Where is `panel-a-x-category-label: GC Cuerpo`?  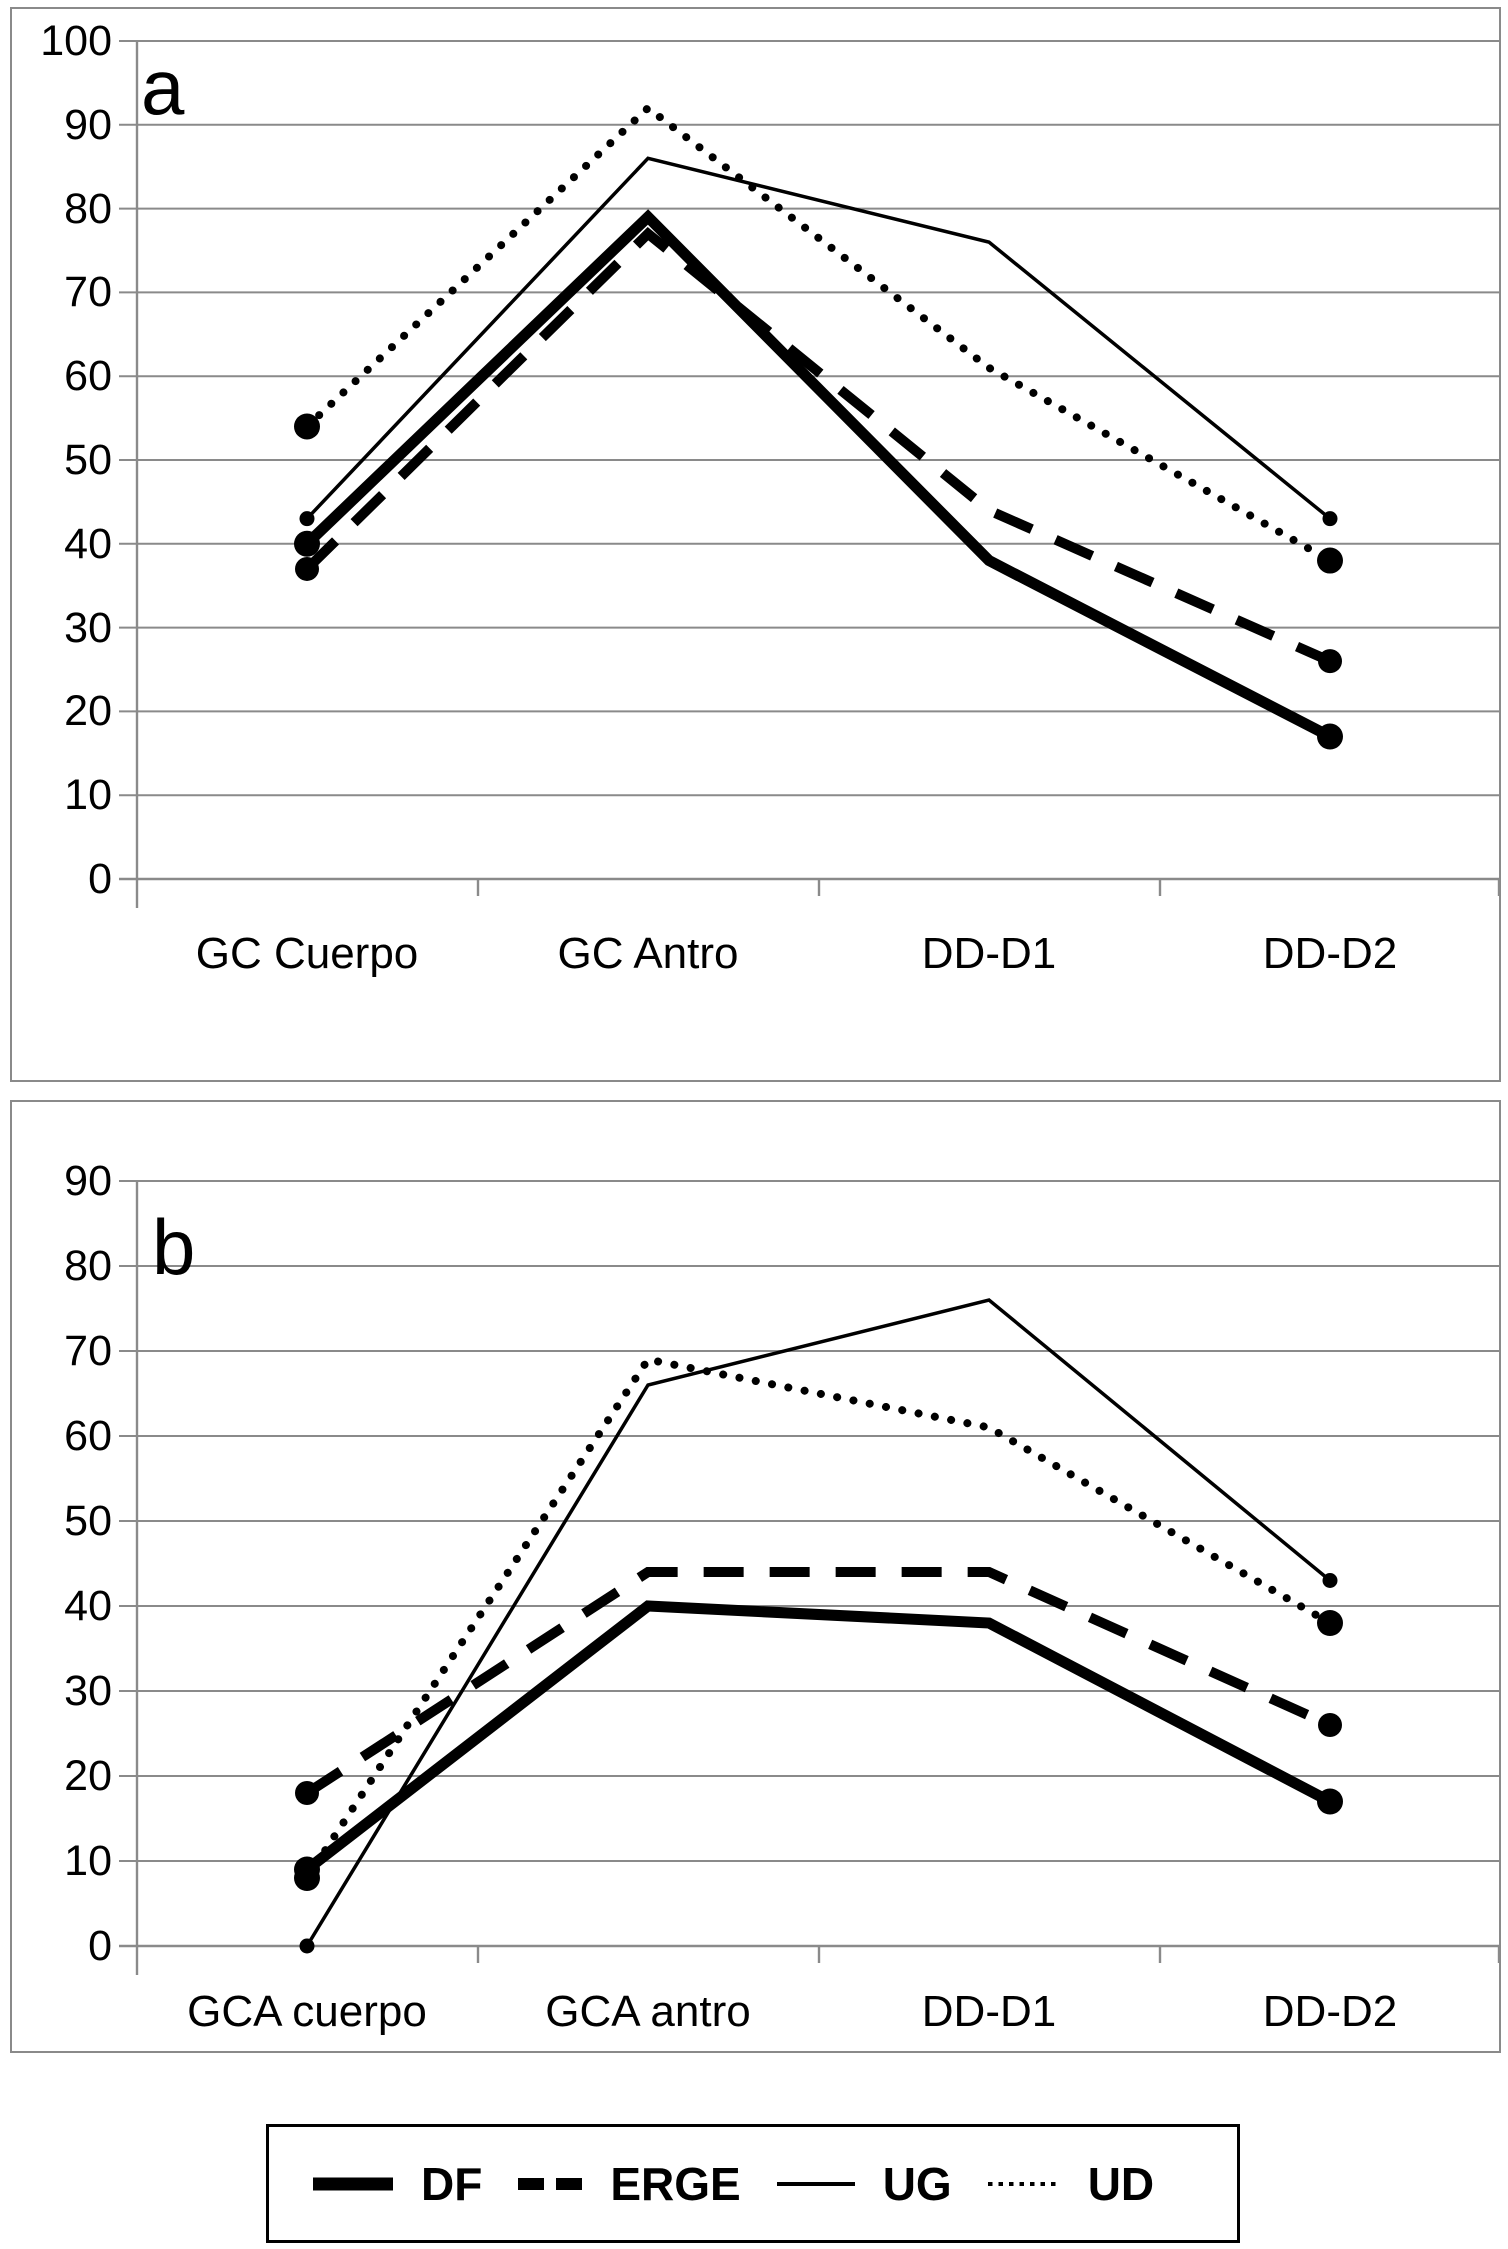 panel-a-x-category-label: GC Cuerpo is located at coordinates (307, 953).